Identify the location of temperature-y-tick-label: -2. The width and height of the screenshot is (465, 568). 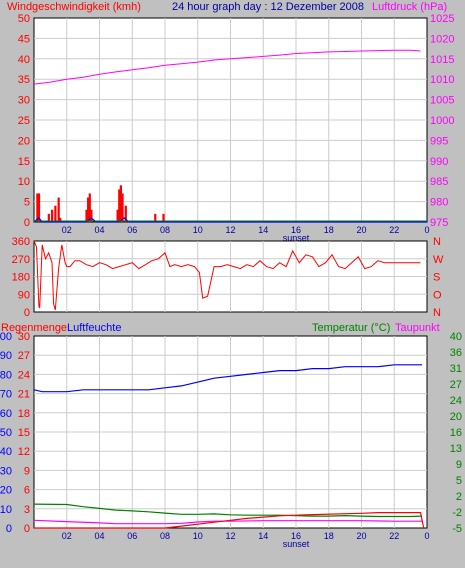
(457, 513).